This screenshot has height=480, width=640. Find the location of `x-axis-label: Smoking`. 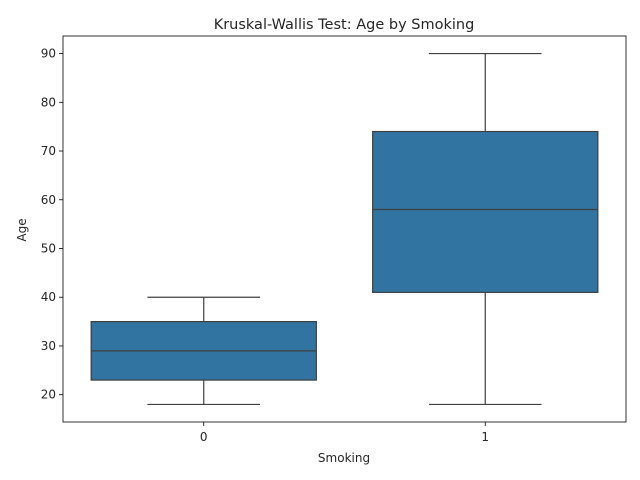

x-axis-label: Smoking is located at coordinates (344, 458).